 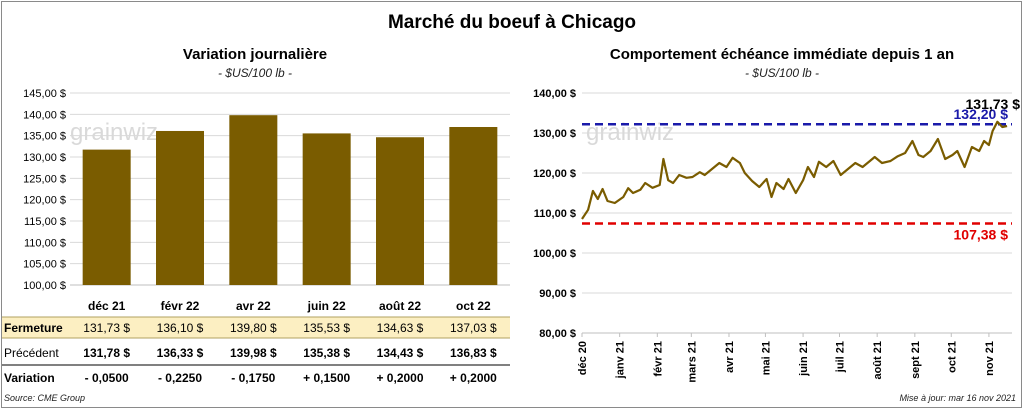 What do you see at coordinates (658, 358) in the screenshot?
I see `x-tick-label: févr 21` at bounding box center [658, 358].